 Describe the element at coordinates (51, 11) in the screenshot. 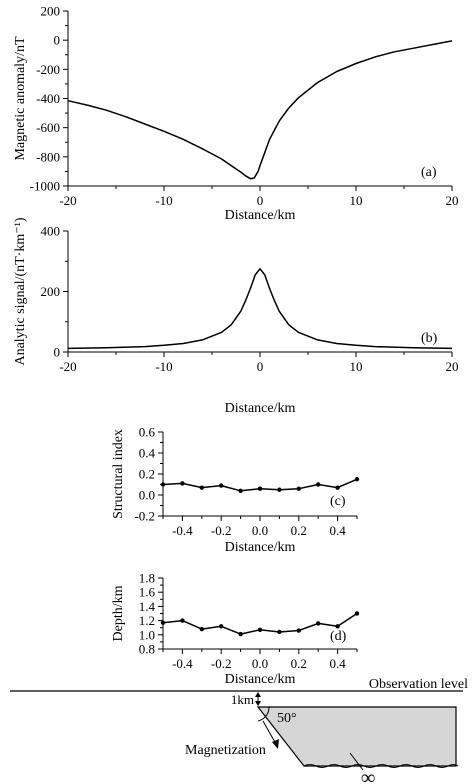

I see `a-y-tick-label: 200` at that location.